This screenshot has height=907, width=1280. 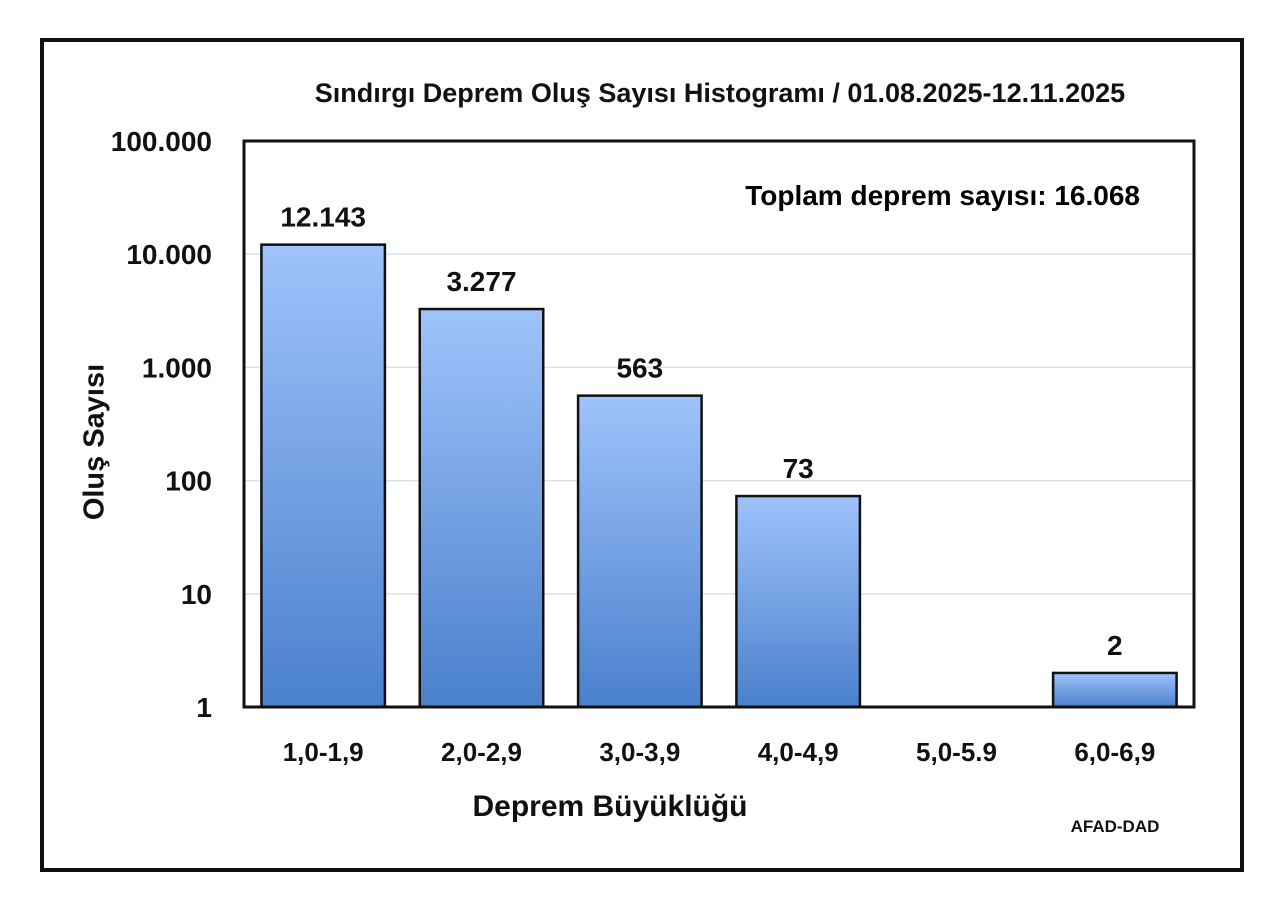 I want to click on y-tick-label: 10, so click(x=196, y=594).